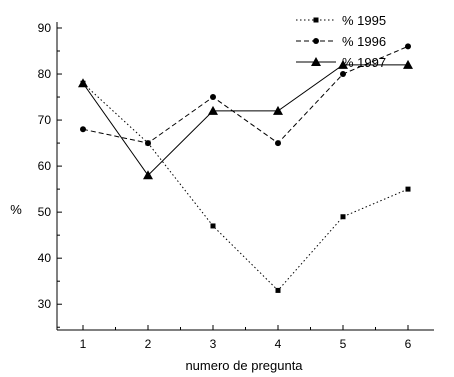 The image size is (454, 377). What do you see at coordinates (364, 20) in the screenshot?
I see `legend-label: % 1995` at bounding box center [364, 20].